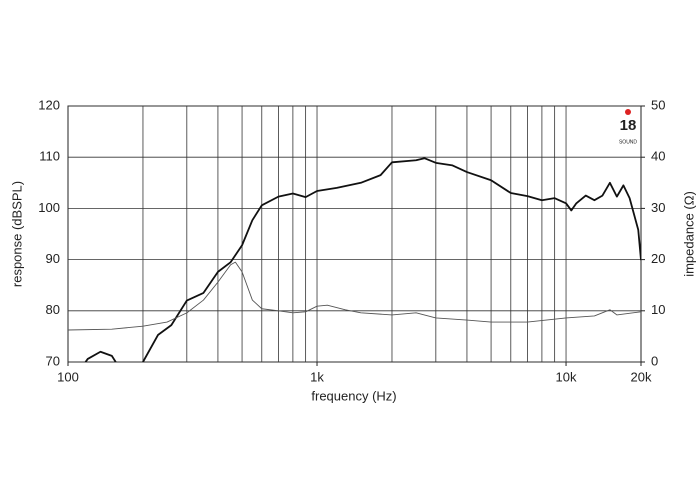 The image size is (700, 500). Describe the element at coordinates (53, 258) in the screenshot. I see `y-tick-label: 90` at that location.